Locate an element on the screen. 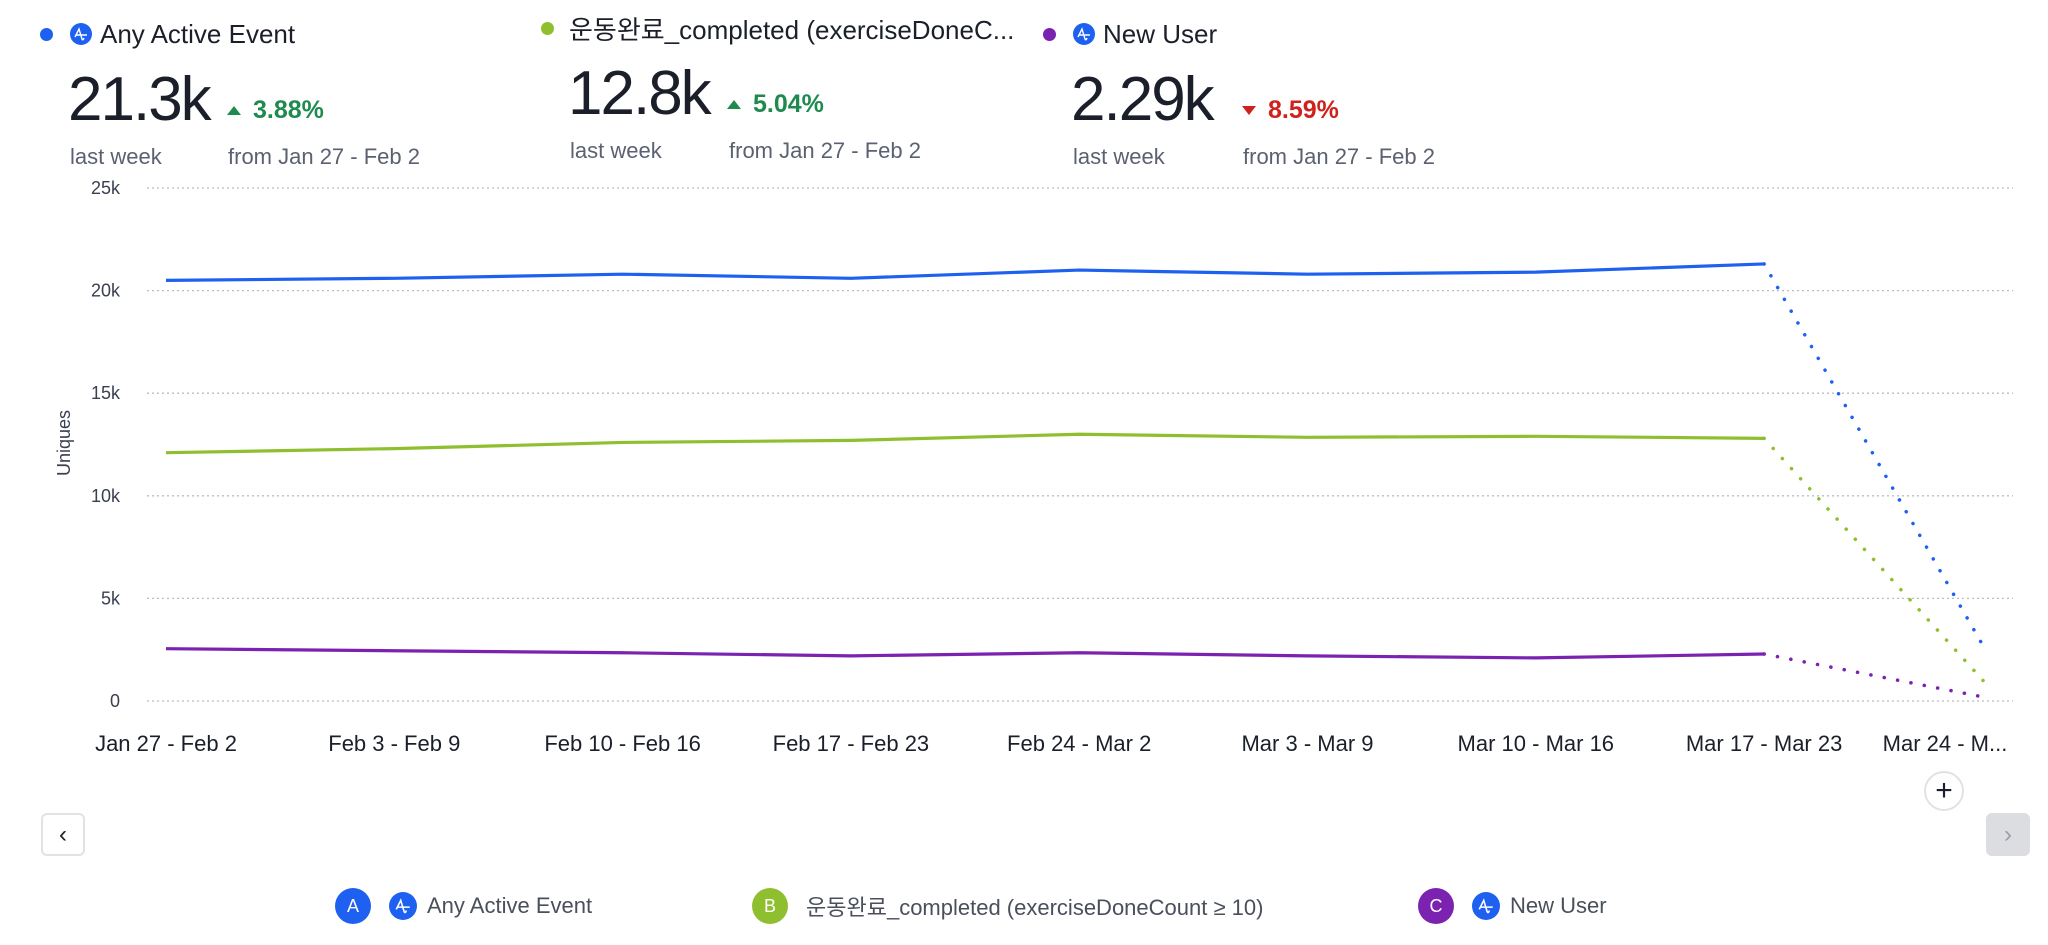 Image resolution: width=2048 pixels, height=945 pixels. metric-label: New User is located at coordinates (1160, 33).